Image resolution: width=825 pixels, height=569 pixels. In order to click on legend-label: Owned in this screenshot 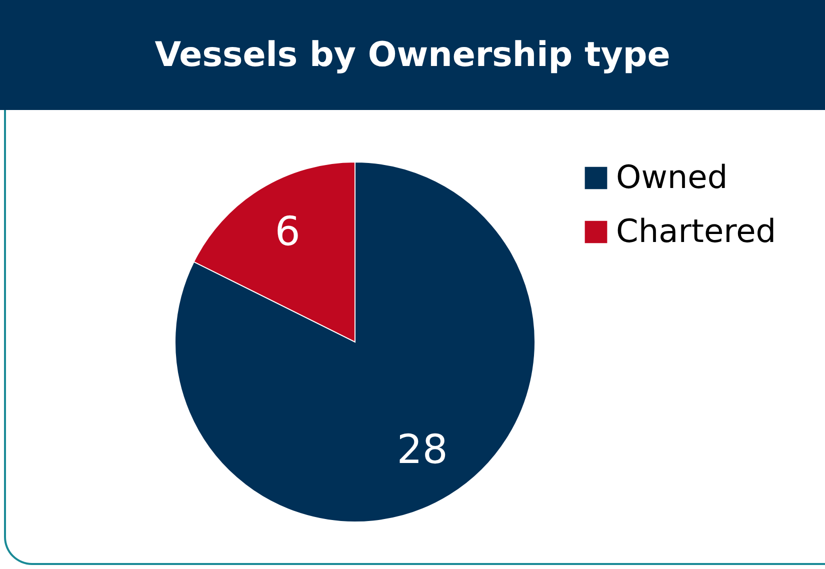, I will do `click(672, 177)`.